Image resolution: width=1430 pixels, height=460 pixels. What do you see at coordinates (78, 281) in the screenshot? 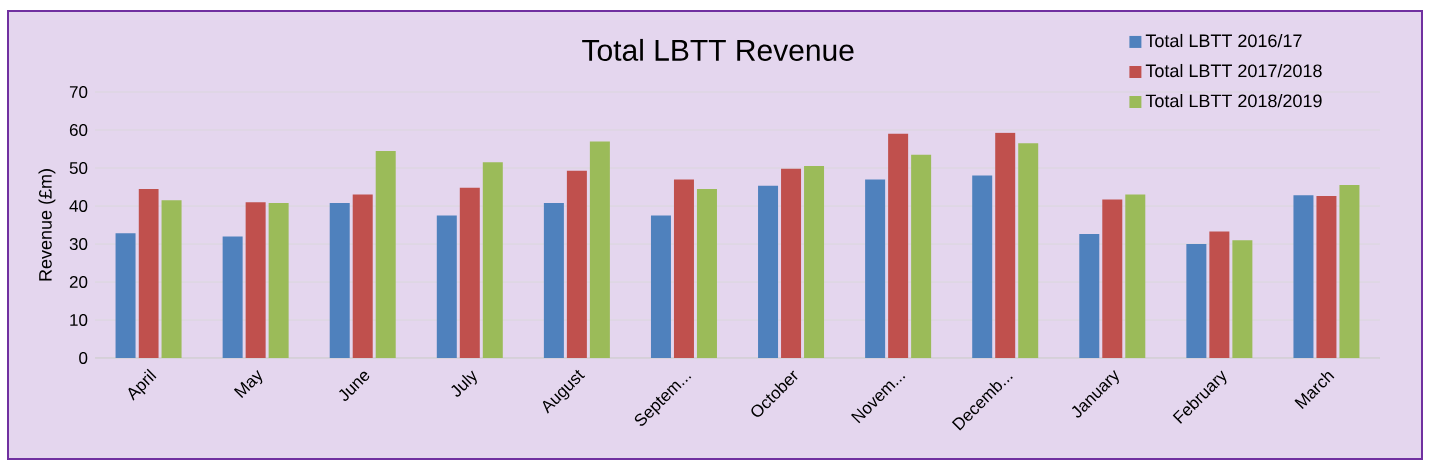
I see `y-tick-label: 20` at bounding box center [78, 281].